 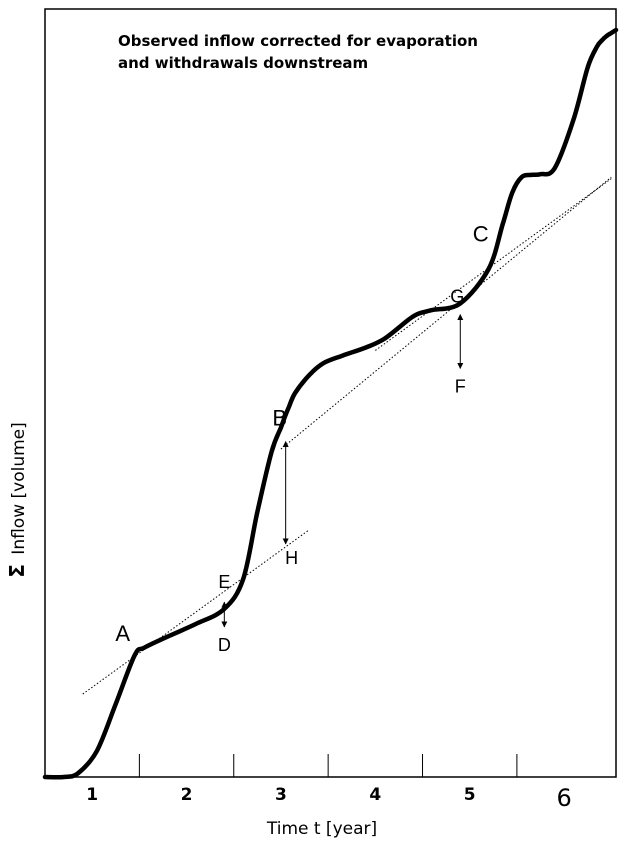 I want to click on x-tick-label: 2, so click(x=187, y=795).